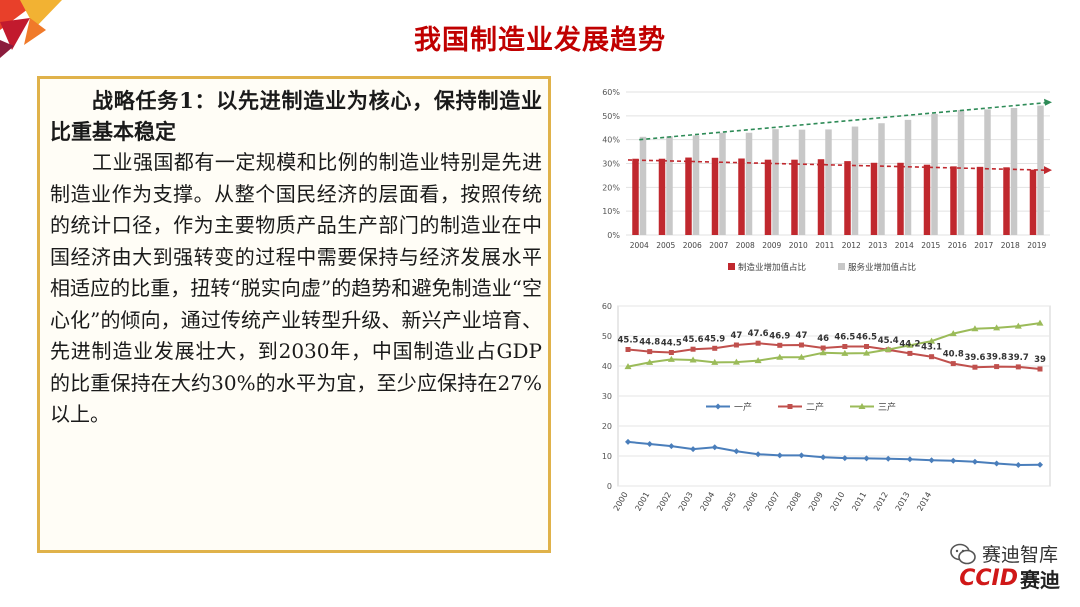  Describe the element at coordinates (888, 341) in the screenshot. I see `data-label: 45.4` at that location.